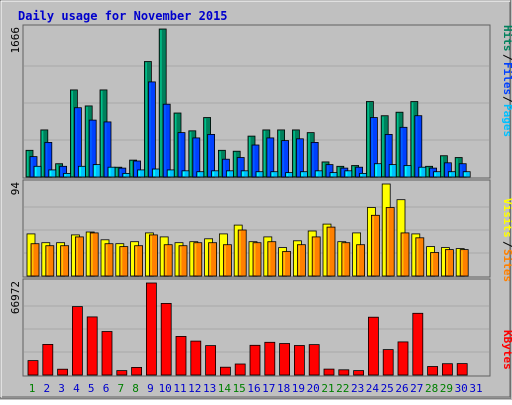 This screenshot has height=405, width=512. Describe the element at coordinates (165, 388) in the screenshot. I see `day-label-10: 10` at that location.